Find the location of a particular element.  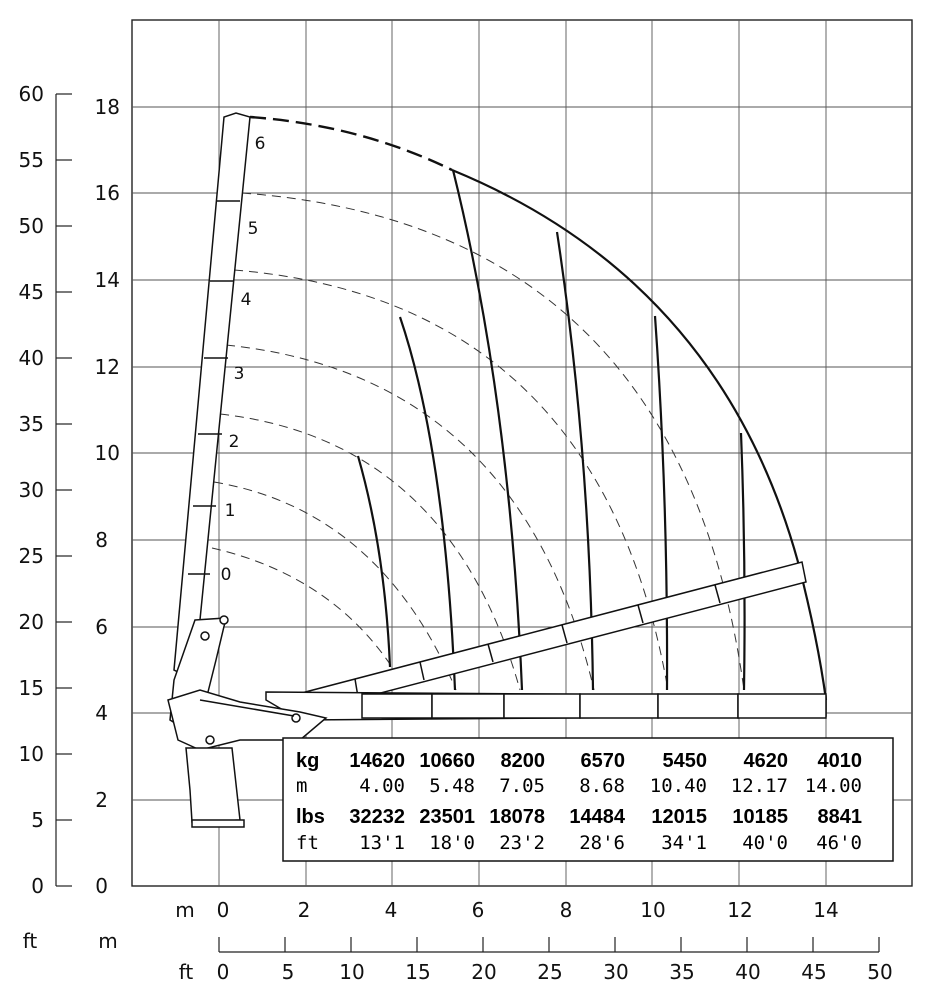

m-left-tick: 10 is located at coordinates (107, 453).